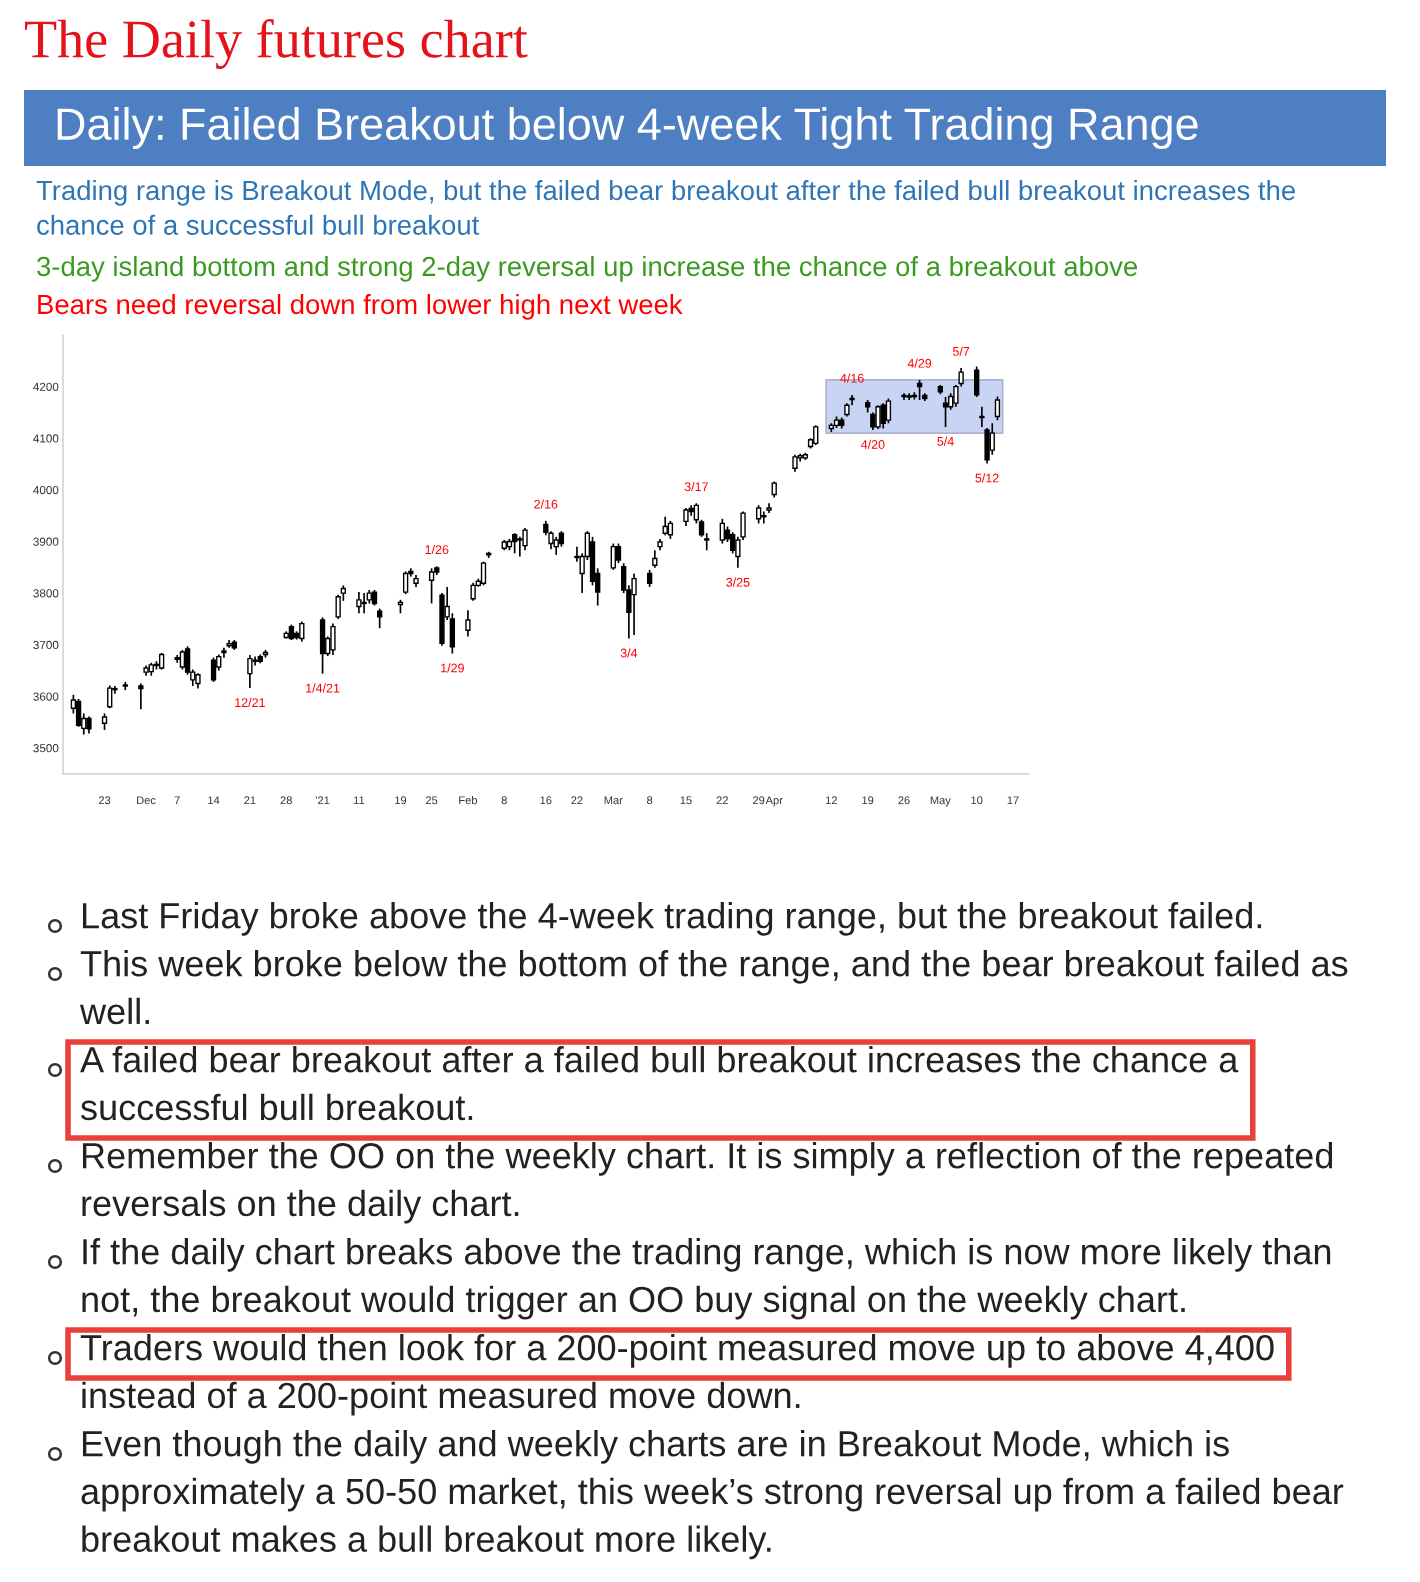 Image resolution: width=1420 pixels, height=1582 pixels. Describe the element at coordinates (707, 1183) in the screenshot. I see `text: Remember the OO on the weekly chart. It is simply a reflection of the repeated reversals on the daily chart.` at that location.